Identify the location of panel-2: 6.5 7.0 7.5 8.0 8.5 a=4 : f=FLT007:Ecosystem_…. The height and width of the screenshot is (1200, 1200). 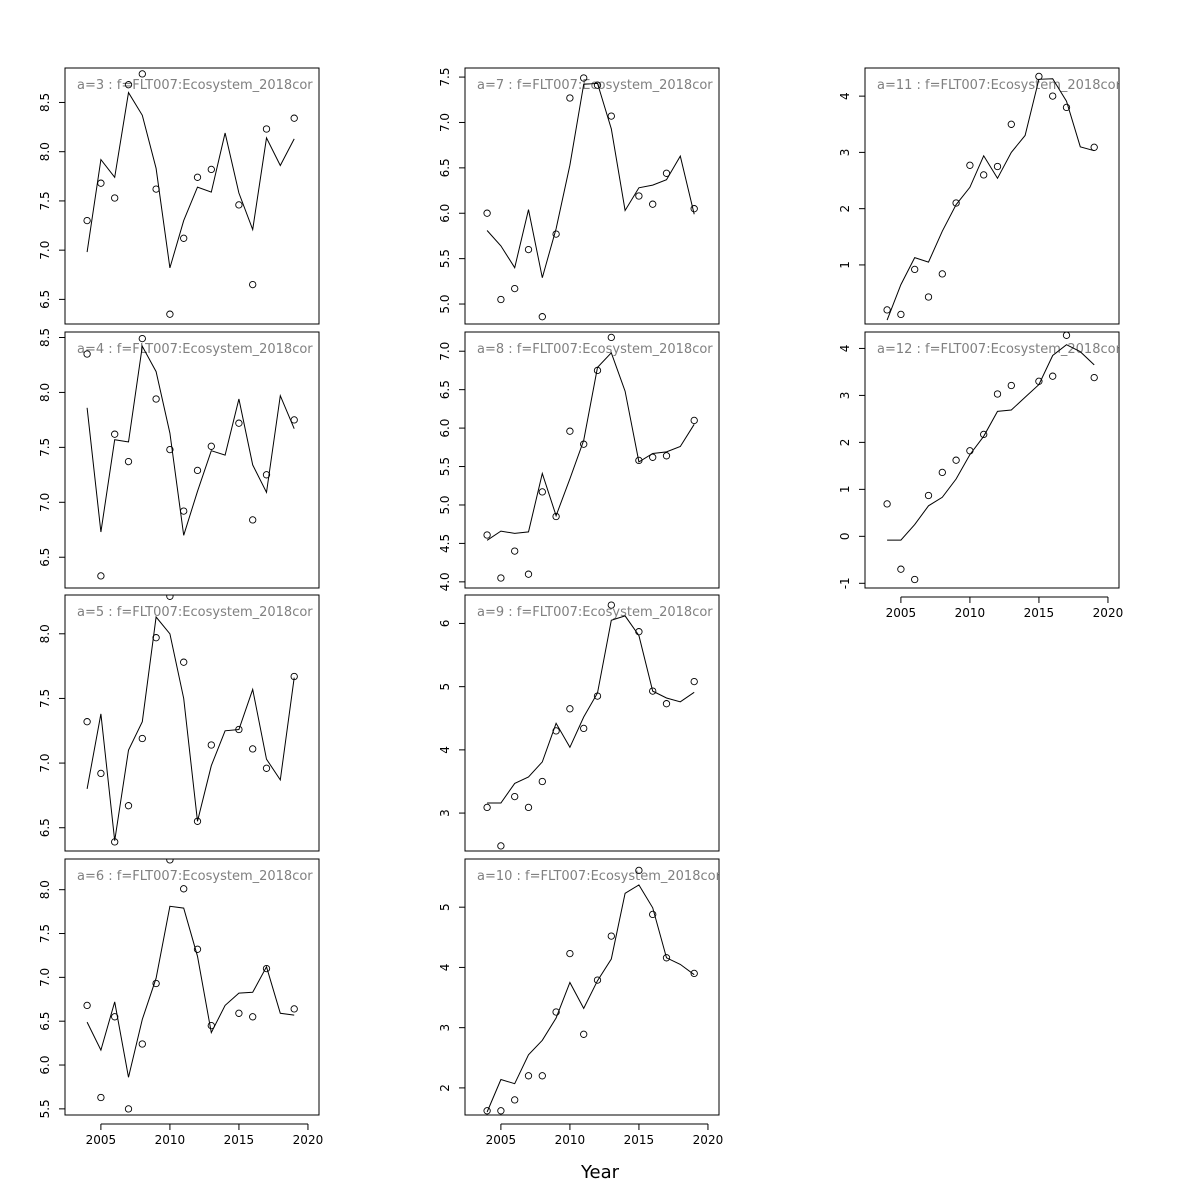
(179, 458).